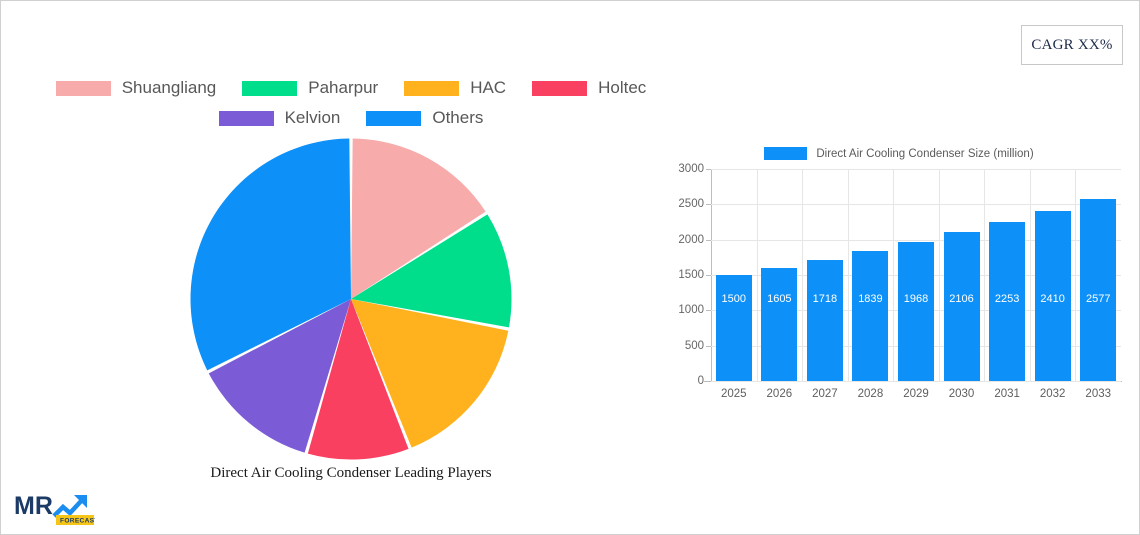 The width and height of the screenshot is (1140, 535). I want to click on bar-value-label: 1605, so click(779, 299).